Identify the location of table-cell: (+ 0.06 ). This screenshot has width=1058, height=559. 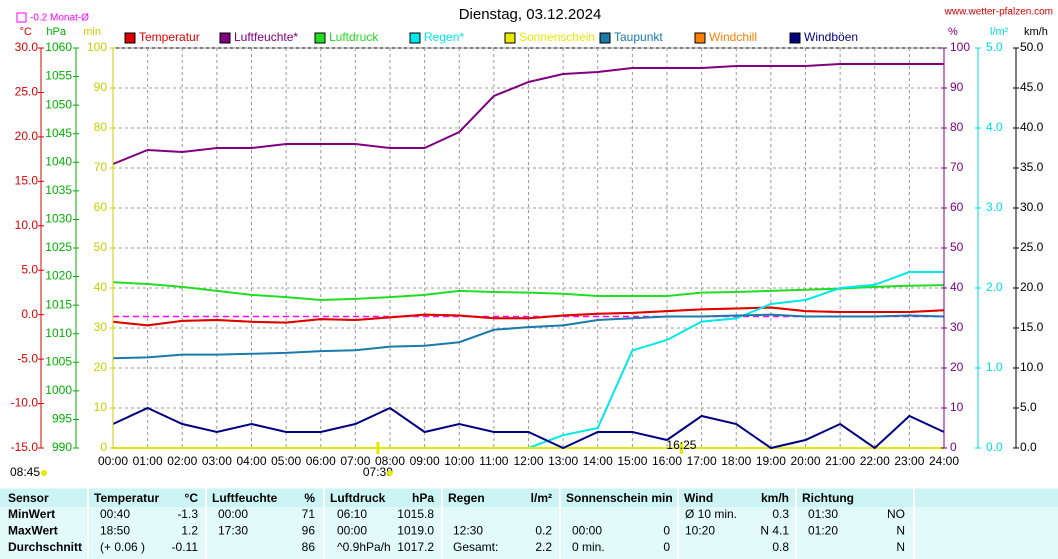
(122, 547).